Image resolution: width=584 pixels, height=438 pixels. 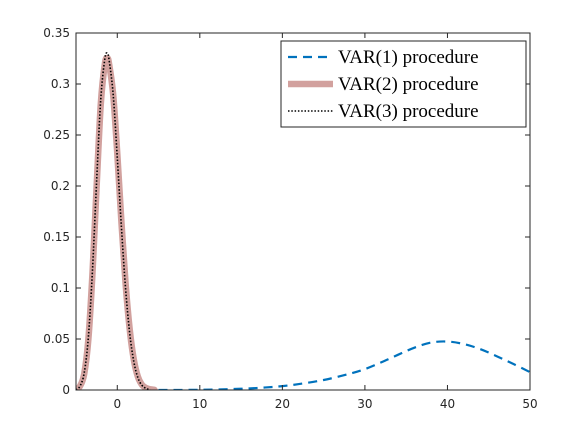 What do you see at coordinates (364, 404) in the screenshot?
I see `x-tick-label: 30` at bounding box center [364, 404].